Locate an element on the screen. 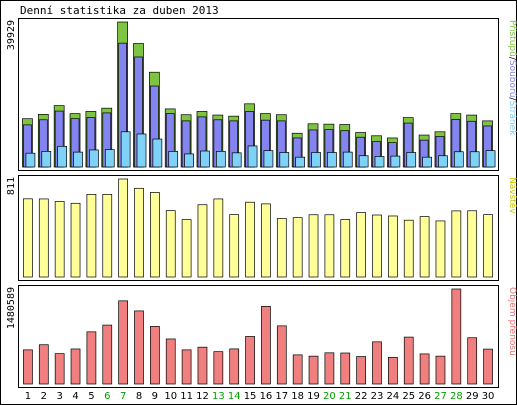 The width and height of the screenshot is (517, 405). legend-transfer: Objem přenosu is located at coordinates (512, 321).